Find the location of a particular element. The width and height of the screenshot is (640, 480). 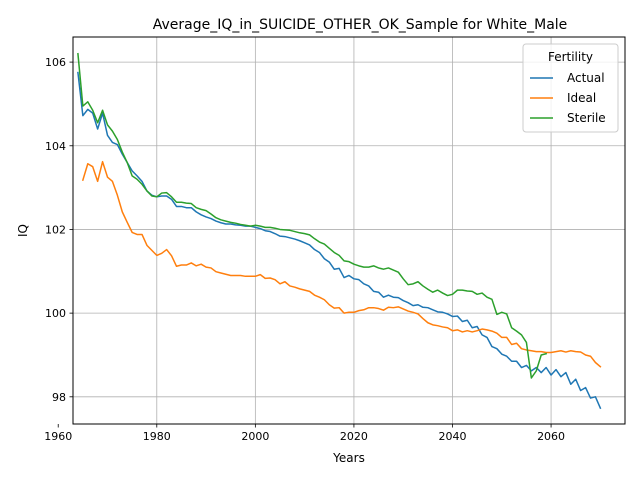

y-tick-label: 104 is located at coordinates (55, 146).